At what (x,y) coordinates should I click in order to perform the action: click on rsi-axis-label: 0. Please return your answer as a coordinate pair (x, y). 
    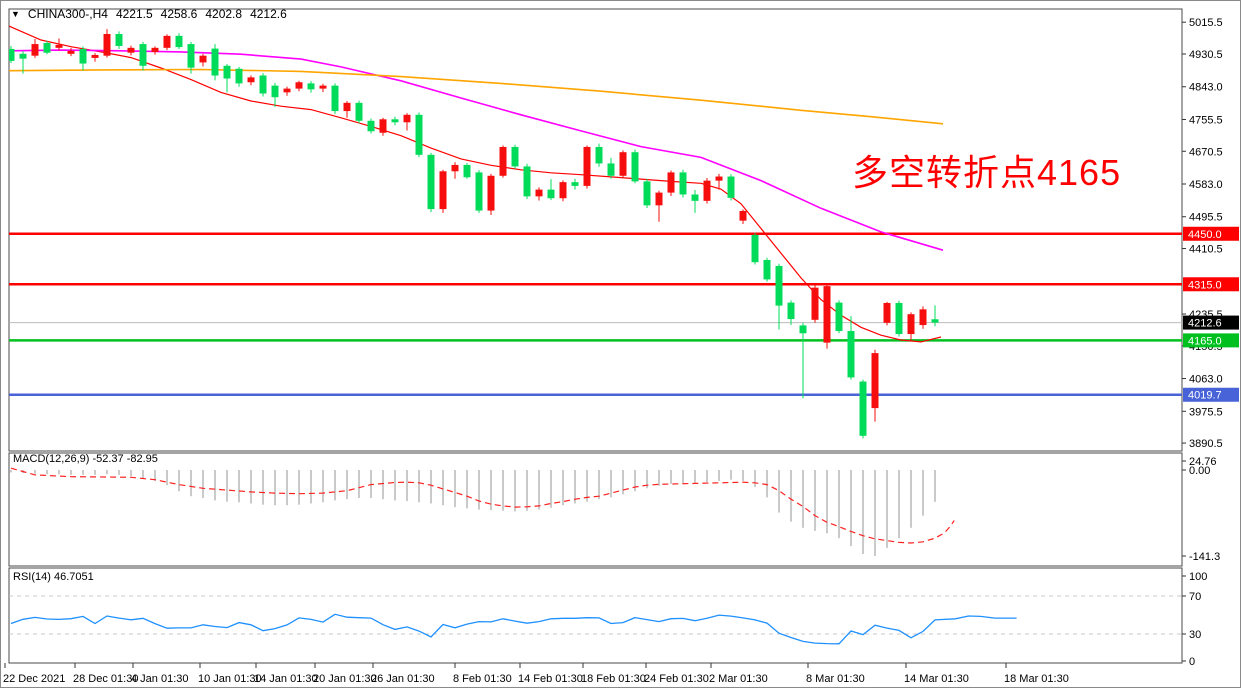
    Looking at the image, I should click on (1192, 662).